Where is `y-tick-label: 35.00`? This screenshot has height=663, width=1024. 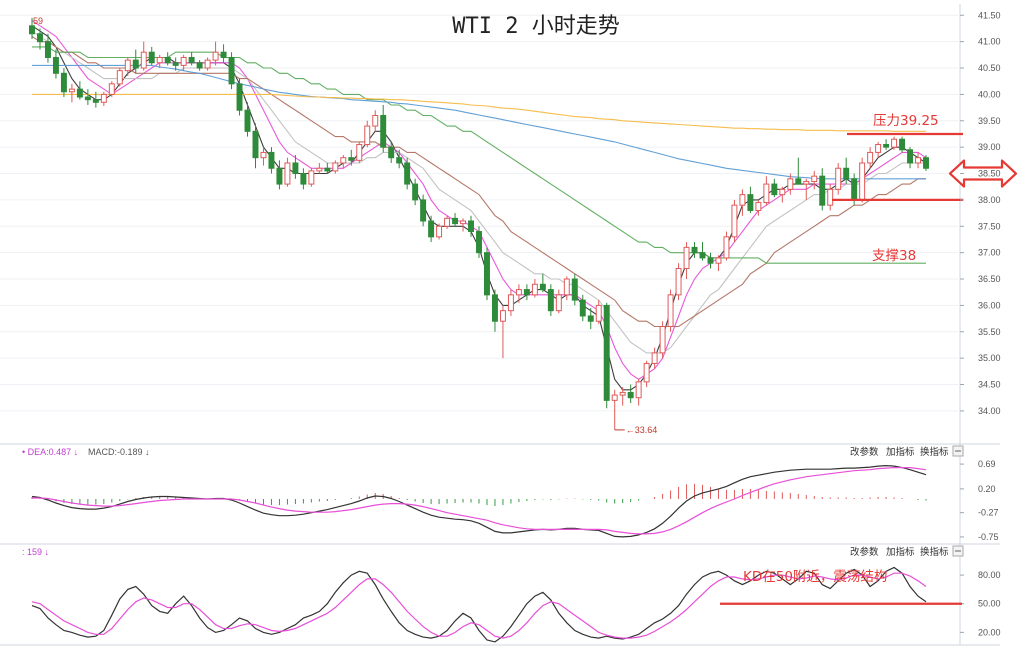
y-tick-label: 35.00 is located at coordinates (989, 358).